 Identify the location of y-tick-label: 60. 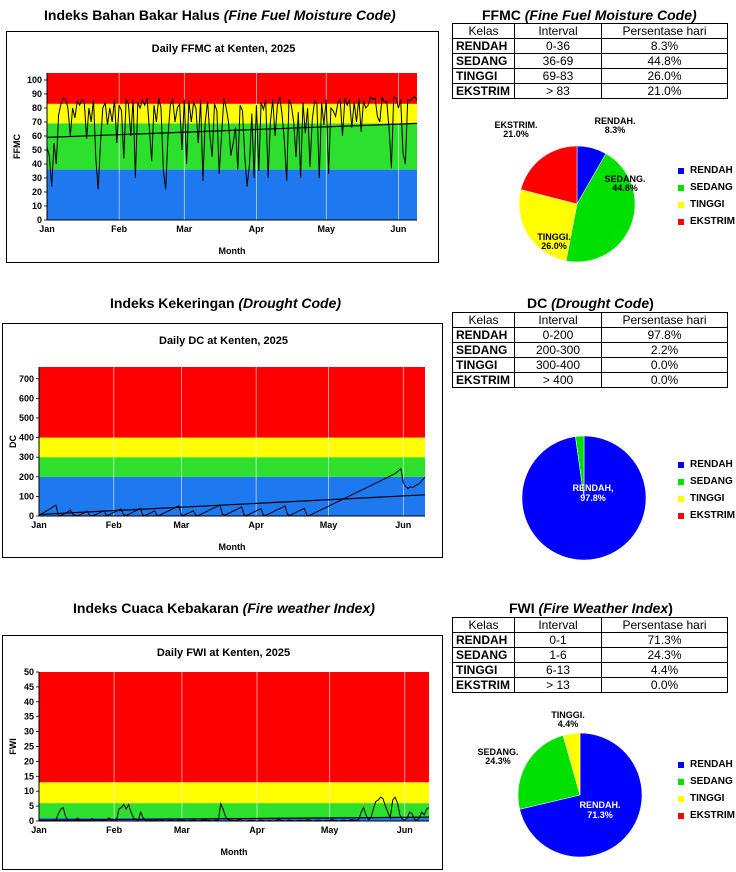
(37, 136).